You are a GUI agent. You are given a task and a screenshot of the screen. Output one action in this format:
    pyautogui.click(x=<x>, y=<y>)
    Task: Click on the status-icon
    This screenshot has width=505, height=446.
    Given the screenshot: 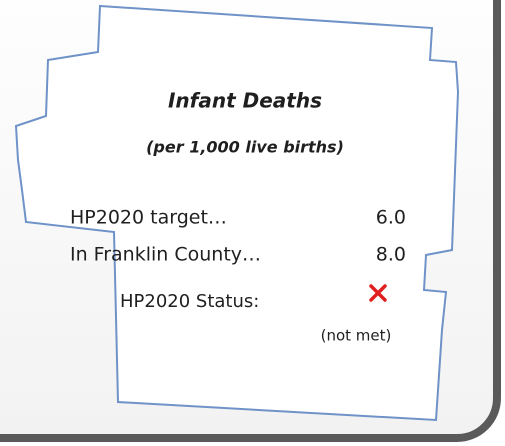 What is the action you would take?
    pyautogui.click(x=378, y=293)
    